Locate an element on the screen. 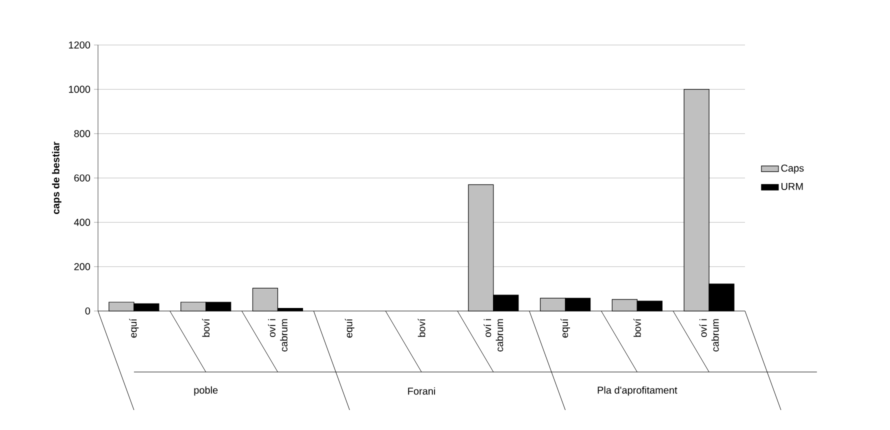 The width and height of the screenshot is (890, 430). text: poble is located at coordinates (206, 391).